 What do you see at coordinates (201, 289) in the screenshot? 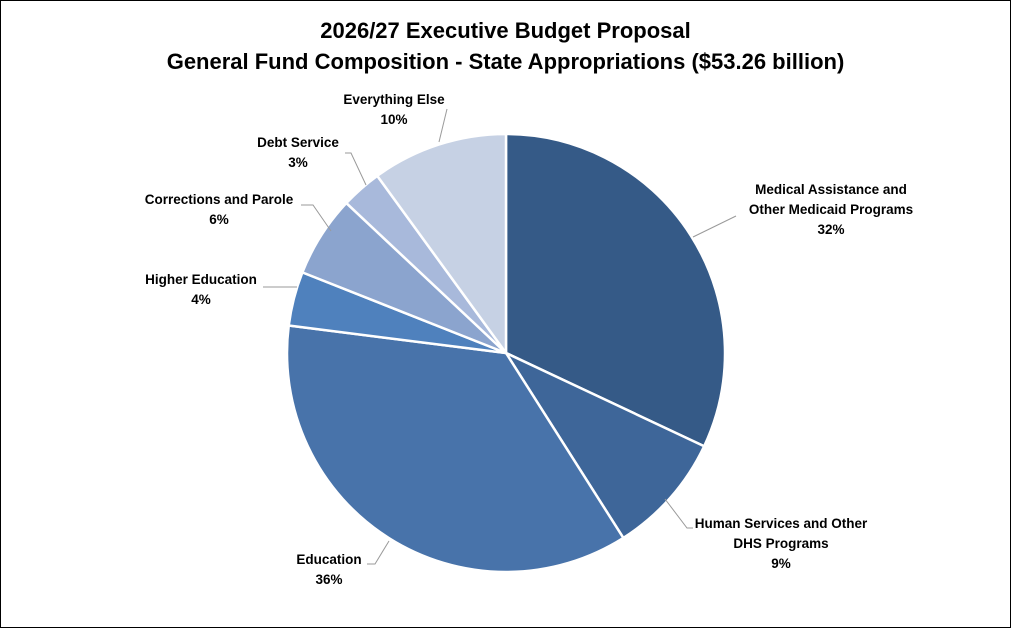
I see `slice-label: Higher Education 4%` at bounding box center [201, 289].